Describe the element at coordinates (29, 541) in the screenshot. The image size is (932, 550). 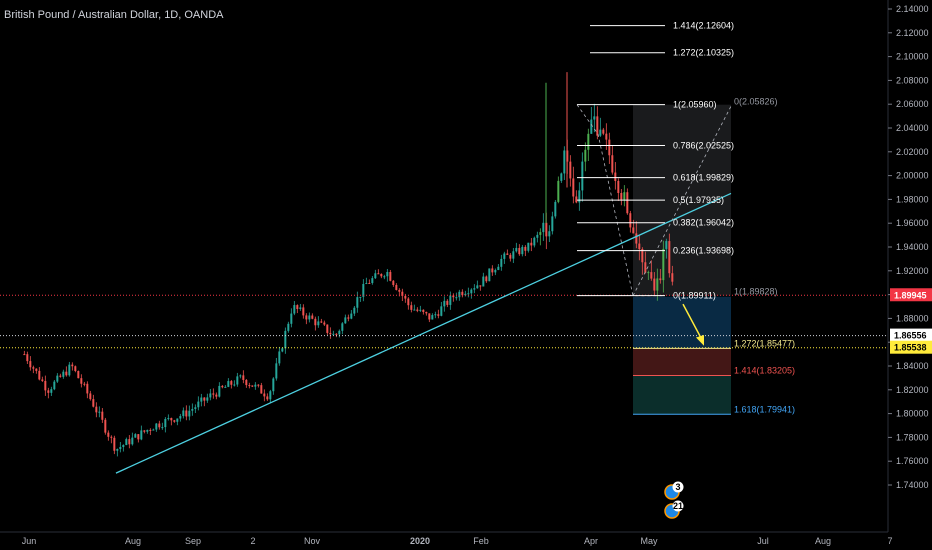
I see `time-tick-label: Jun` at that location.